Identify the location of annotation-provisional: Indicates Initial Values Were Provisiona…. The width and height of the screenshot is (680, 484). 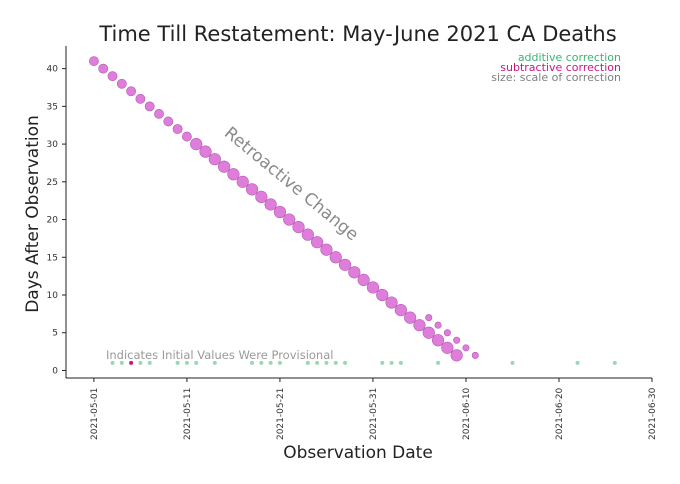
(219, 355).